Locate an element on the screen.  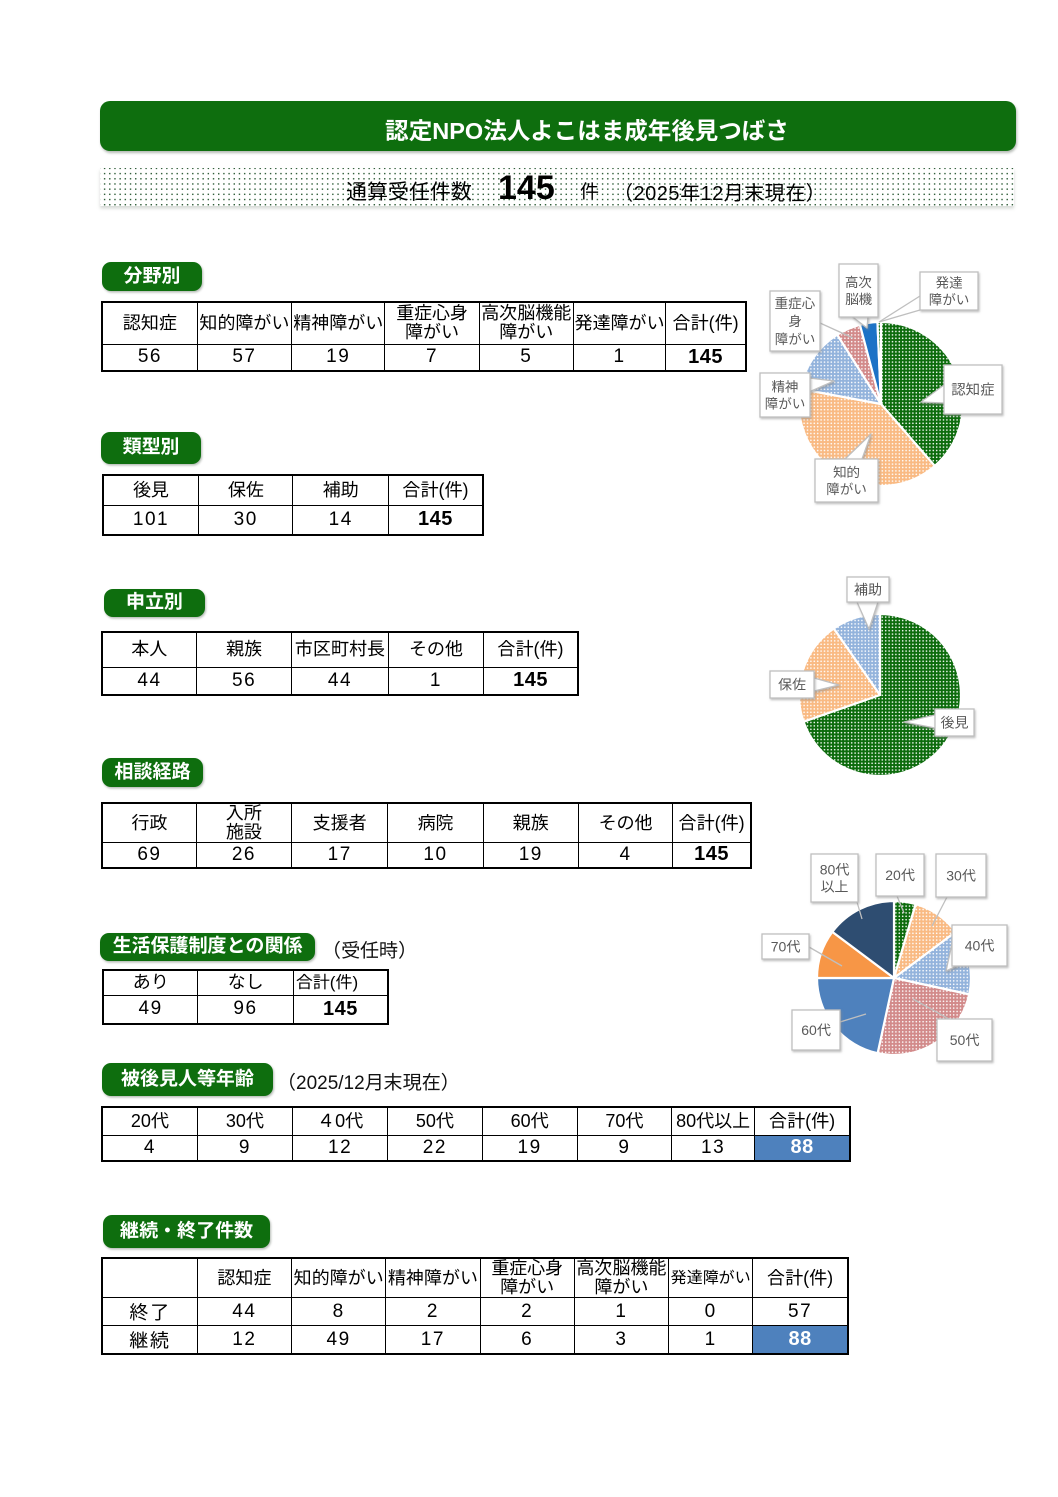
svg-text: 補助 is located at coordinates (868, 590).